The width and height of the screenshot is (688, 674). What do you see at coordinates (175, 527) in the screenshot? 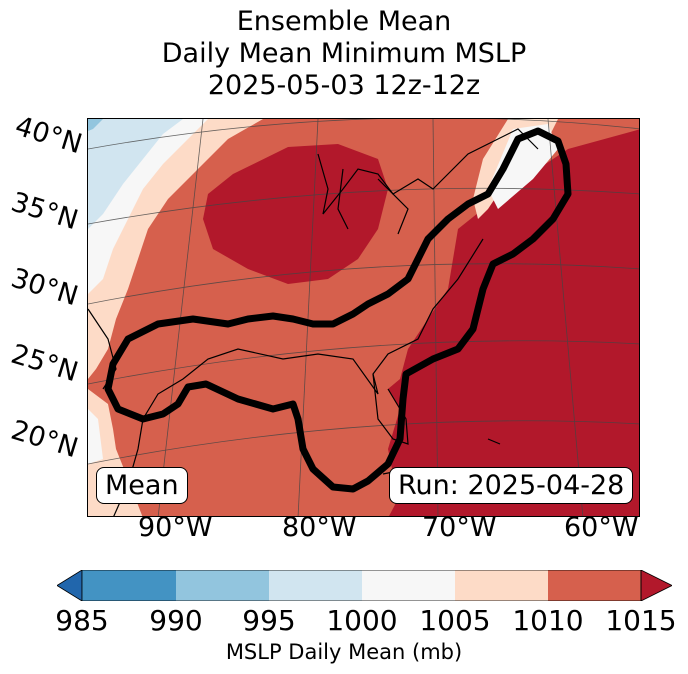
I see `lon-label-90: 90°W` at bounding box center [175, 527].